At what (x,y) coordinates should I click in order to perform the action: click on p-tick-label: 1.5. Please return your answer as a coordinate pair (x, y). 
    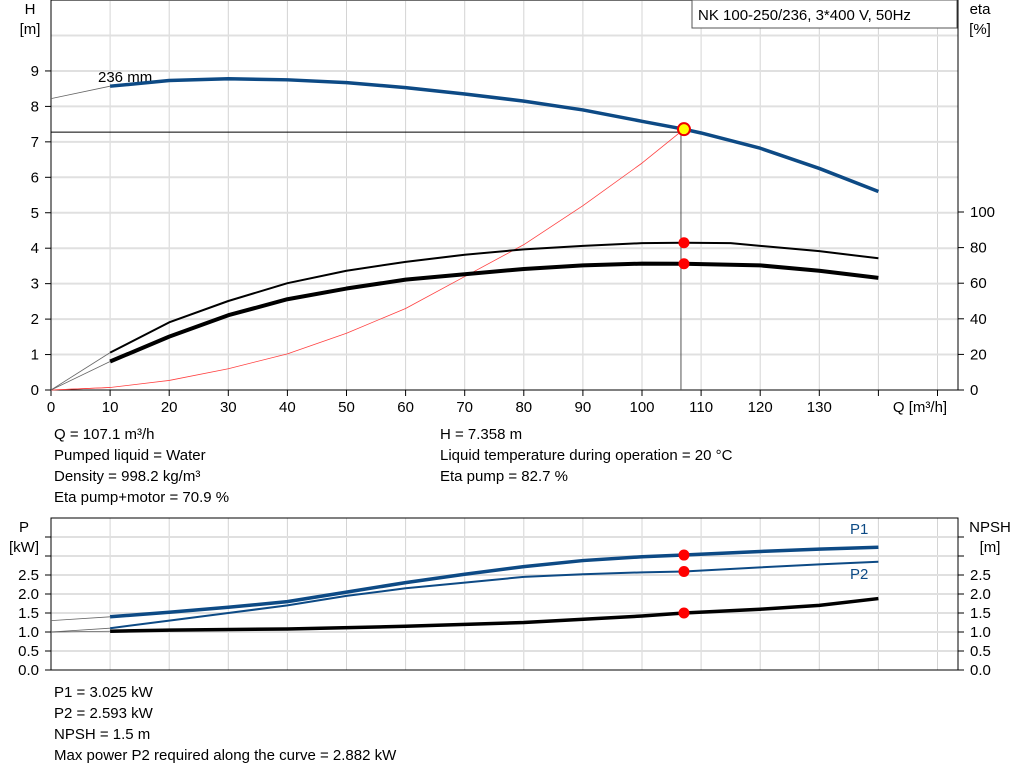
    Looking at the image, I should click on (28, 613).